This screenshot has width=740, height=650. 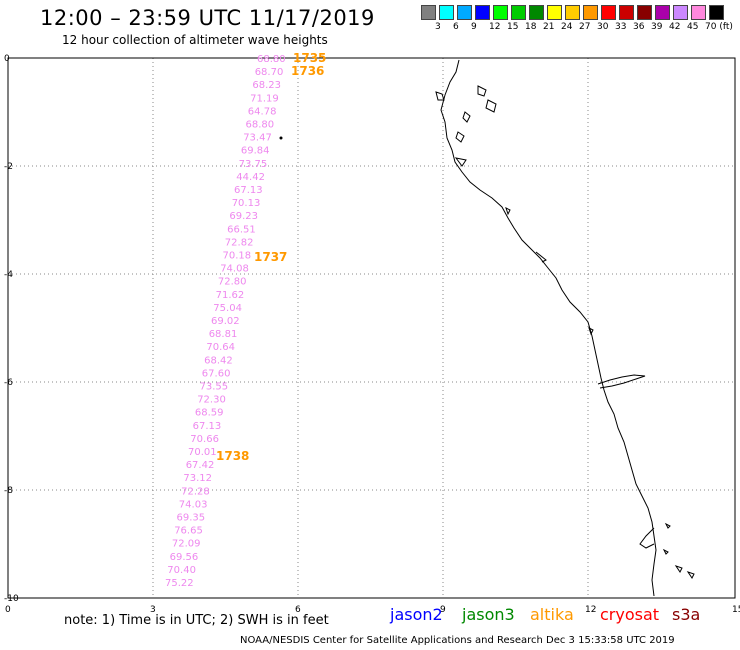 I want to click on color-scale-label: 70 (ft), so click(x=719, y=27).